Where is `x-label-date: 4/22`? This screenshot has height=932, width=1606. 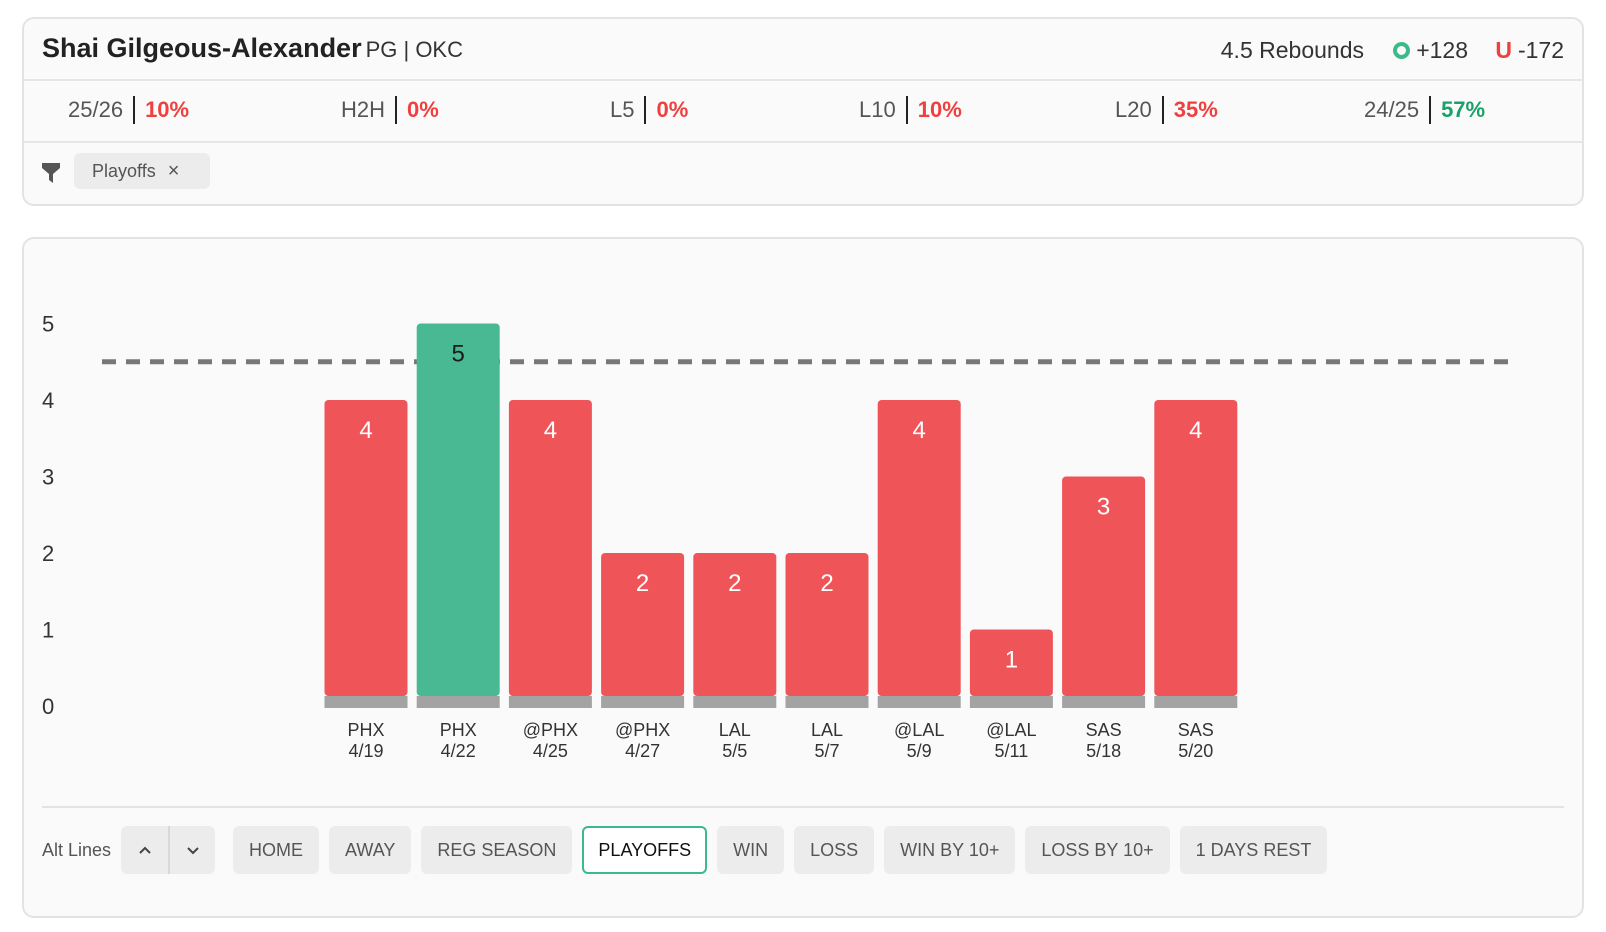
x-label-date: 4/22 is located at coordinates (458, 751).